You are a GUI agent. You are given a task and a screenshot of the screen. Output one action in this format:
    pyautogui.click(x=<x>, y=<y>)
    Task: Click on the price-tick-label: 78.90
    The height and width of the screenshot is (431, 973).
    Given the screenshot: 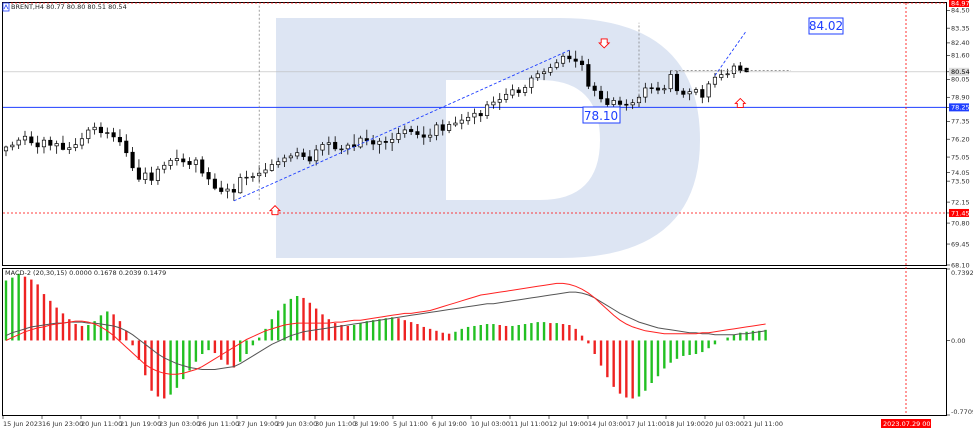 What is the action you would take?
    pyautogui.click(x=960, y=98)
    